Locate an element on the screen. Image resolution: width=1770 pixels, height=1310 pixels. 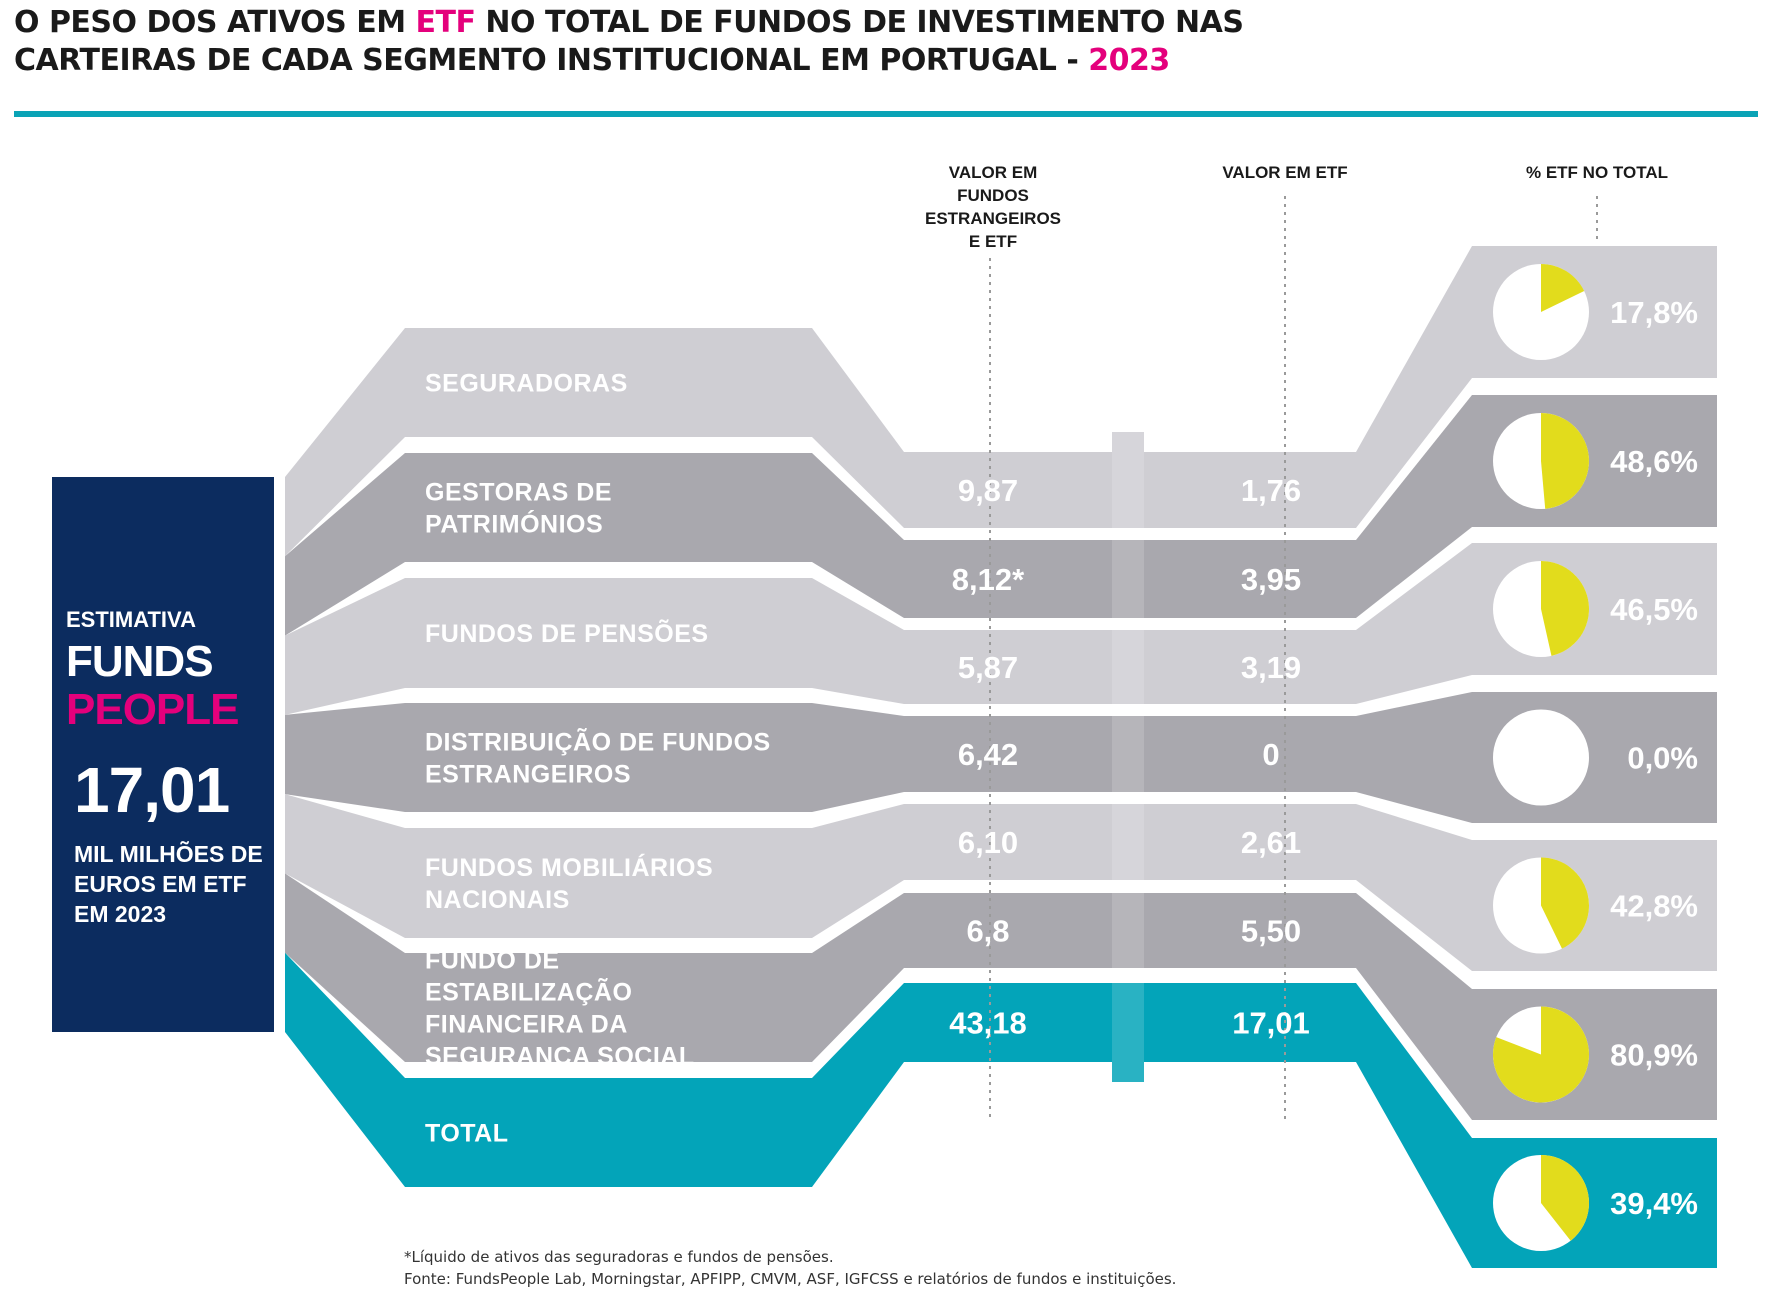
kpi-unit: MIL MILHÕES DE EUROS EM ETF EM 2023 is located at coordinates (168, 884).